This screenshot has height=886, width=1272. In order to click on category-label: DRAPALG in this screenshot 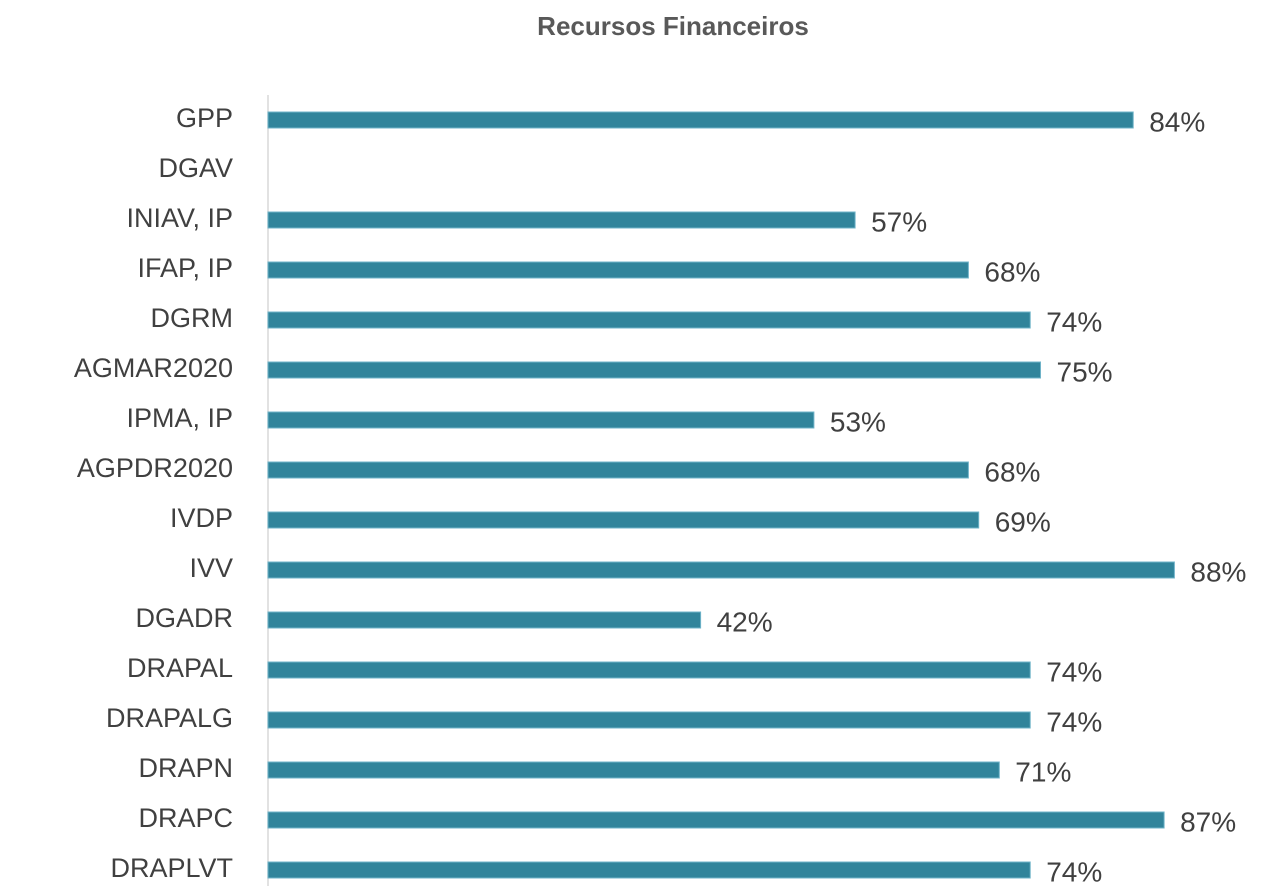, I will do `click(169, 718)`.